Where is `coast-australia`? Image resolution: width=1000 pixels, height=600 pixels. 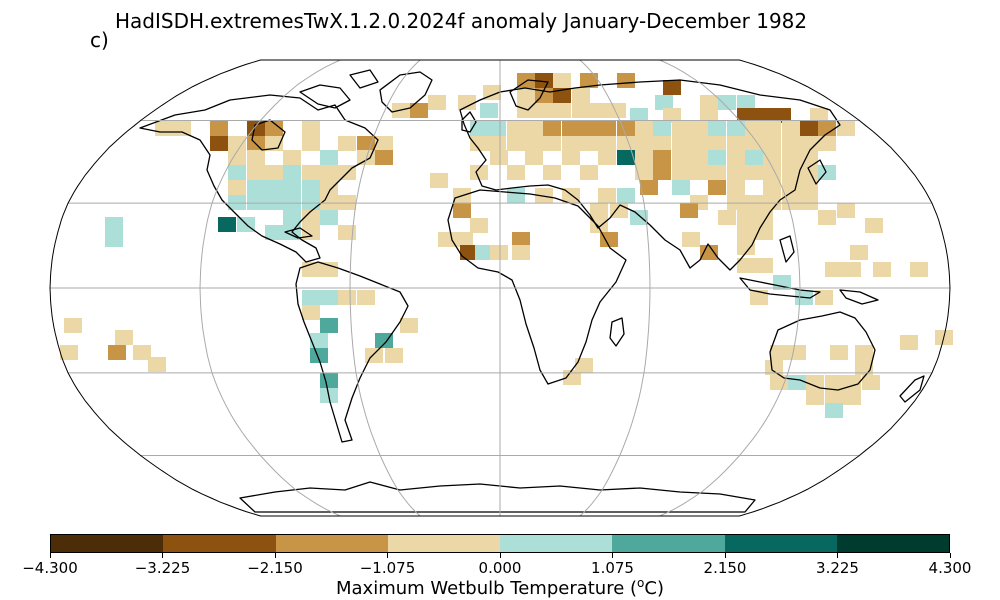 coast-australia is located at coordinates (822, 351).